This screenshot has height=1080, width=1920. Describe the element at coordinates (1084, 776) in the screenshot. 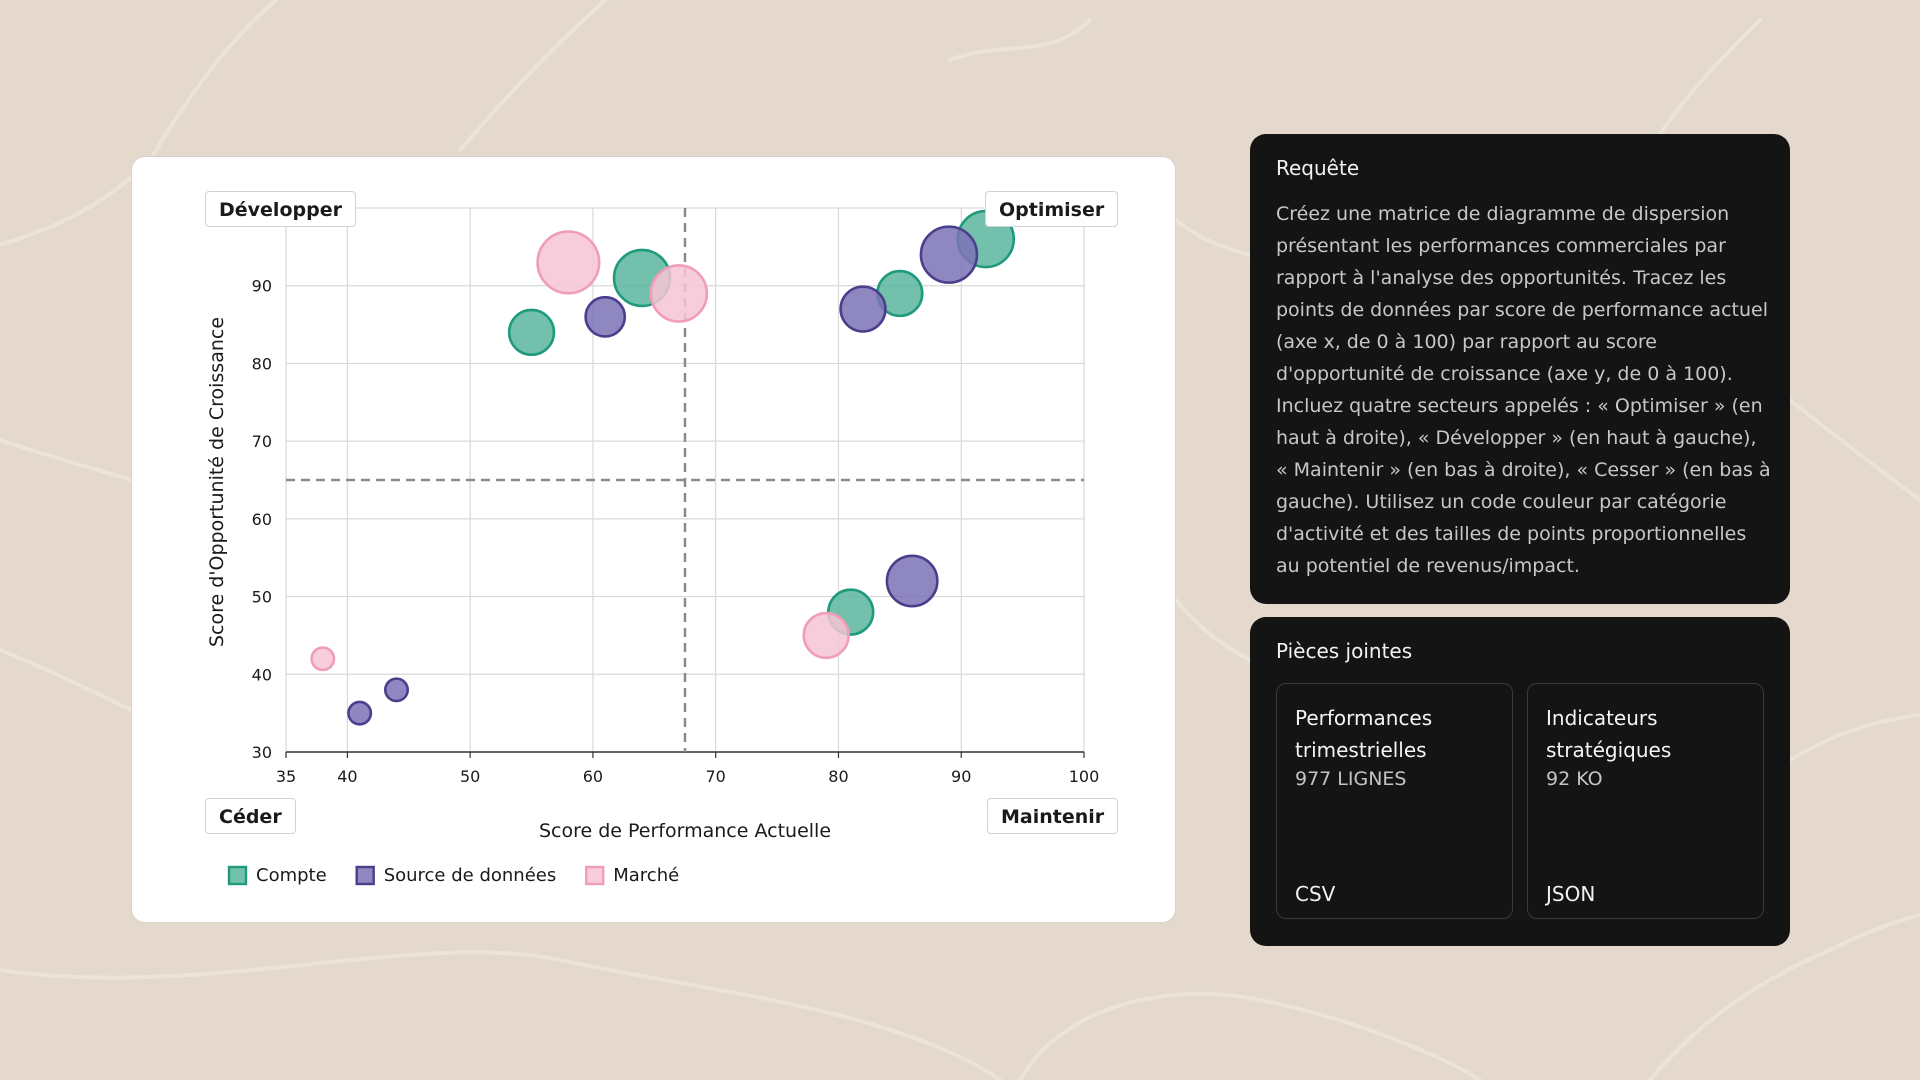

I see `x-tick-label: 100` at that location.